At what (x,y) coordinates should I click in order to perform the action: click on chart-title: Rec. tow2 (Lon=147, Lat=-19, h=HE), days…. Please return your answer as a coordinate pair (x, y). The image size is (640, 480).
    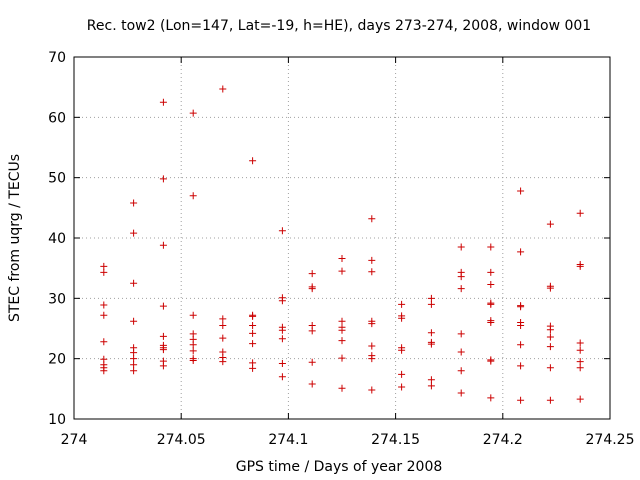
    Looking at the image, I should click on (339, 26).